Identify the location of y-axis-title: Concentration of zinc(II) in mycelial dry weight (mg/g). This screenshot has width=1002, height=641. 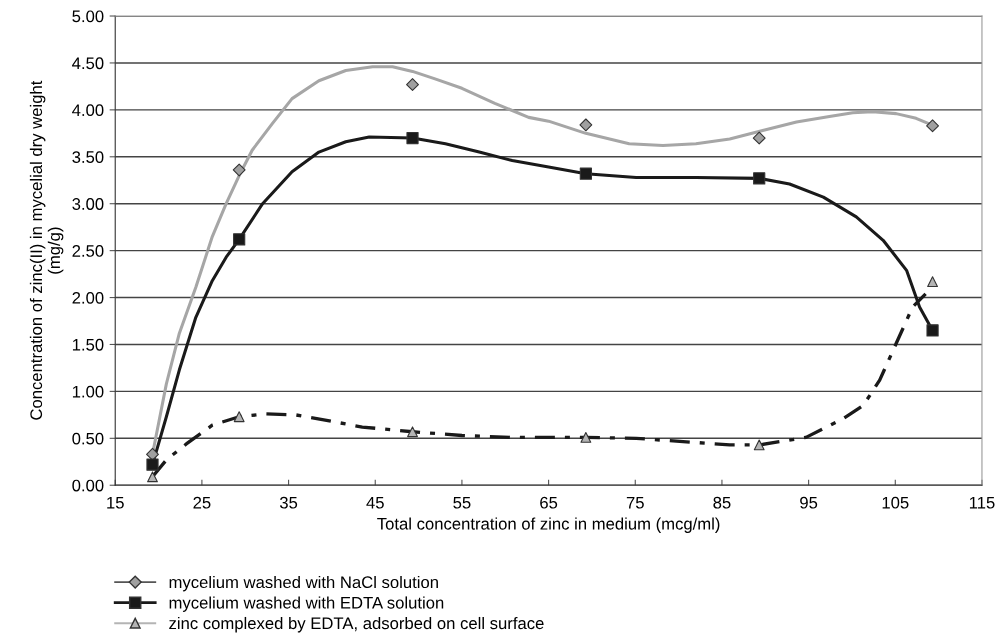
(46, 250).